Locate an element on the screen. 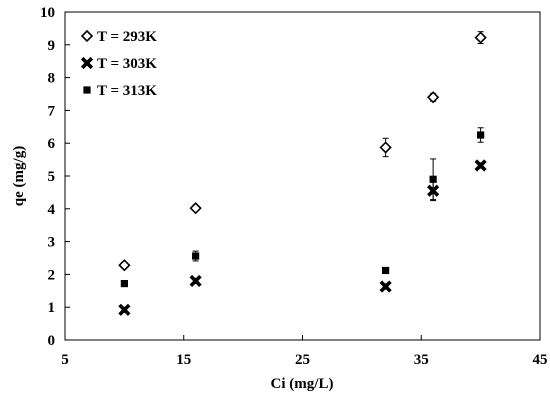 The image size is (550, 405). x-tick-label: 45 is located at coordinates (540, 360).